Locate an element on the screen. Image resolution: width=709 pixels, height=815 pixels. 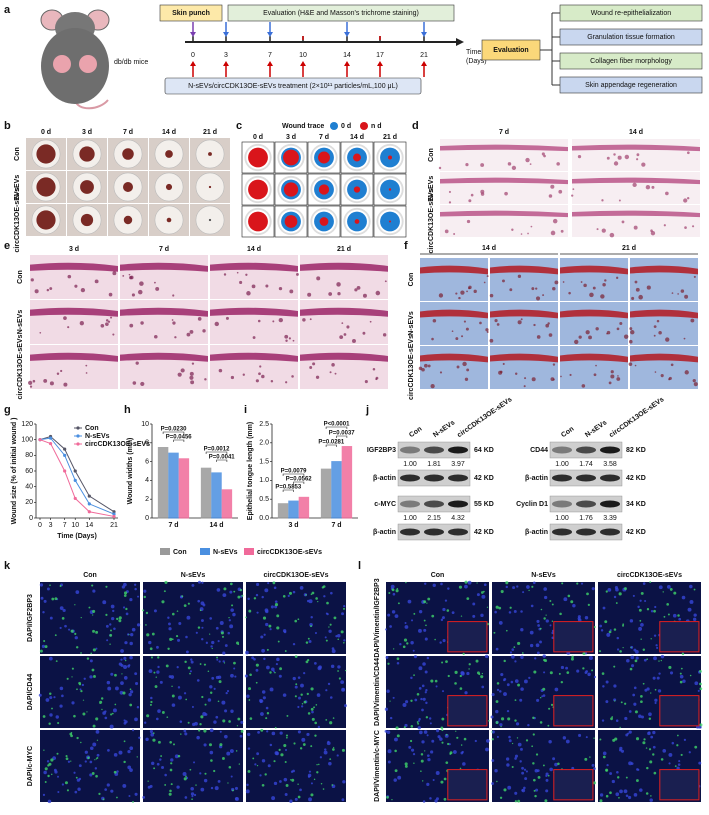
y-tick-label: 60 is located at coordinates (29, 471).